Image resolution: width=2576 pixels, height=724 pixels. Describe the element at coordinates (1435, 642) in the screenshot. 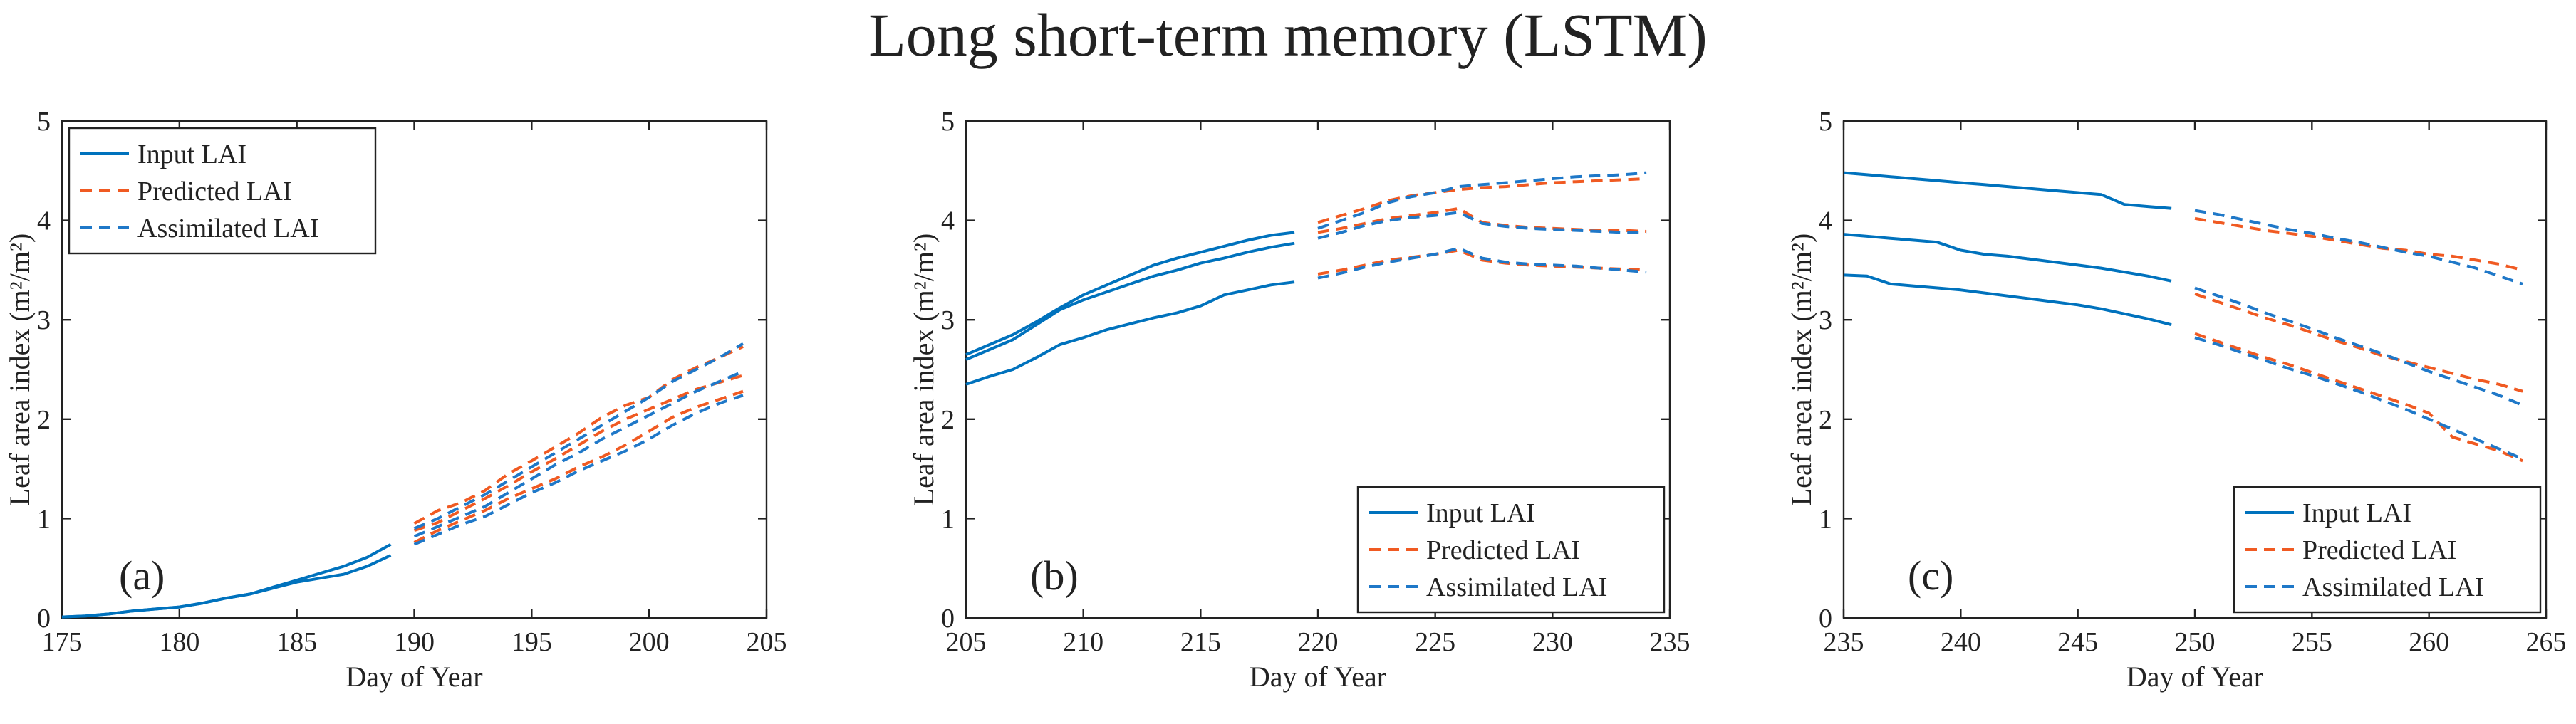

I see `x-tick-label: 225` at that location.